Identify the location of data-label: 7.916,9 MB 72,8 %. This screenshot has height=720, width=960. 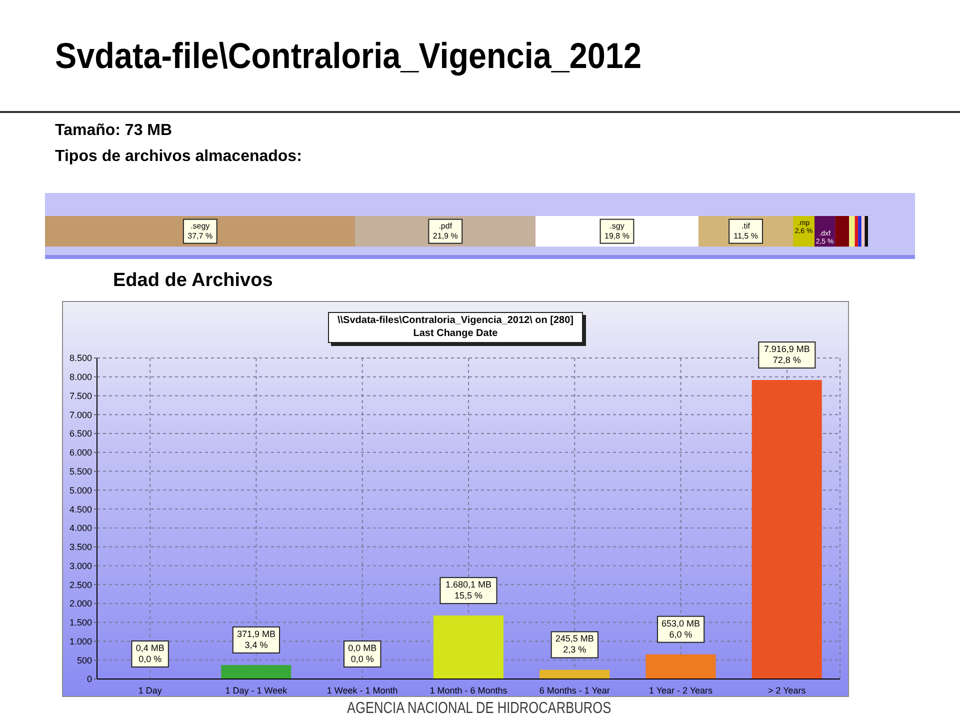
(787, 355).